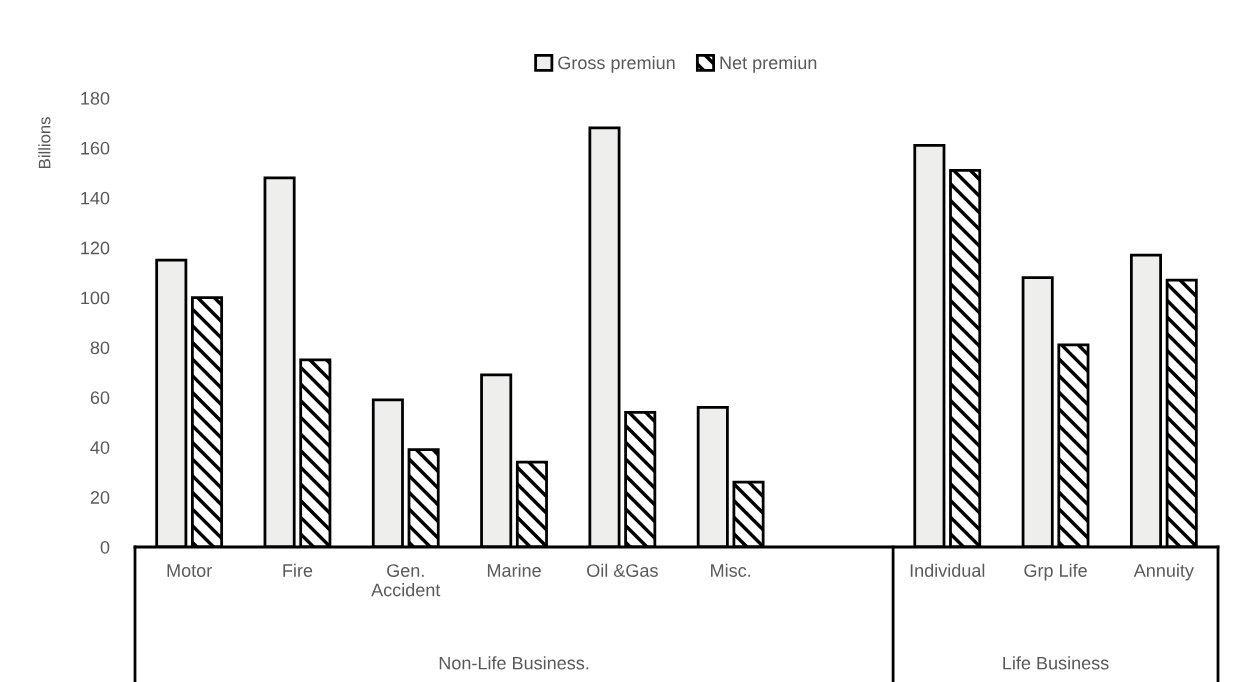  What do you see at coordinates (1163, 572) in the screenshot?
I see `x-tick-label: Annuity` at bounding box center [1163, 572].